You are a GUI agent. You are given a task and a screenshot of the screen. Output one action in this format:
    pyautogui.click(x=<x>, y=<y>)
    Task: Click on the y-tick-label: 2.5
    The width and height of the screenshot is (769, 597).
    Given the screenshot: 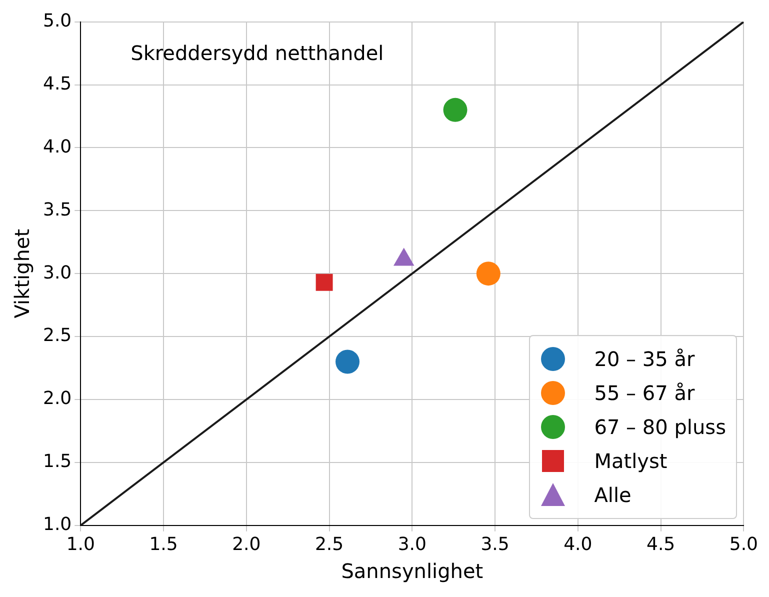 What is the action you would take?
    pyautogui.click(x=57, y=335)
    